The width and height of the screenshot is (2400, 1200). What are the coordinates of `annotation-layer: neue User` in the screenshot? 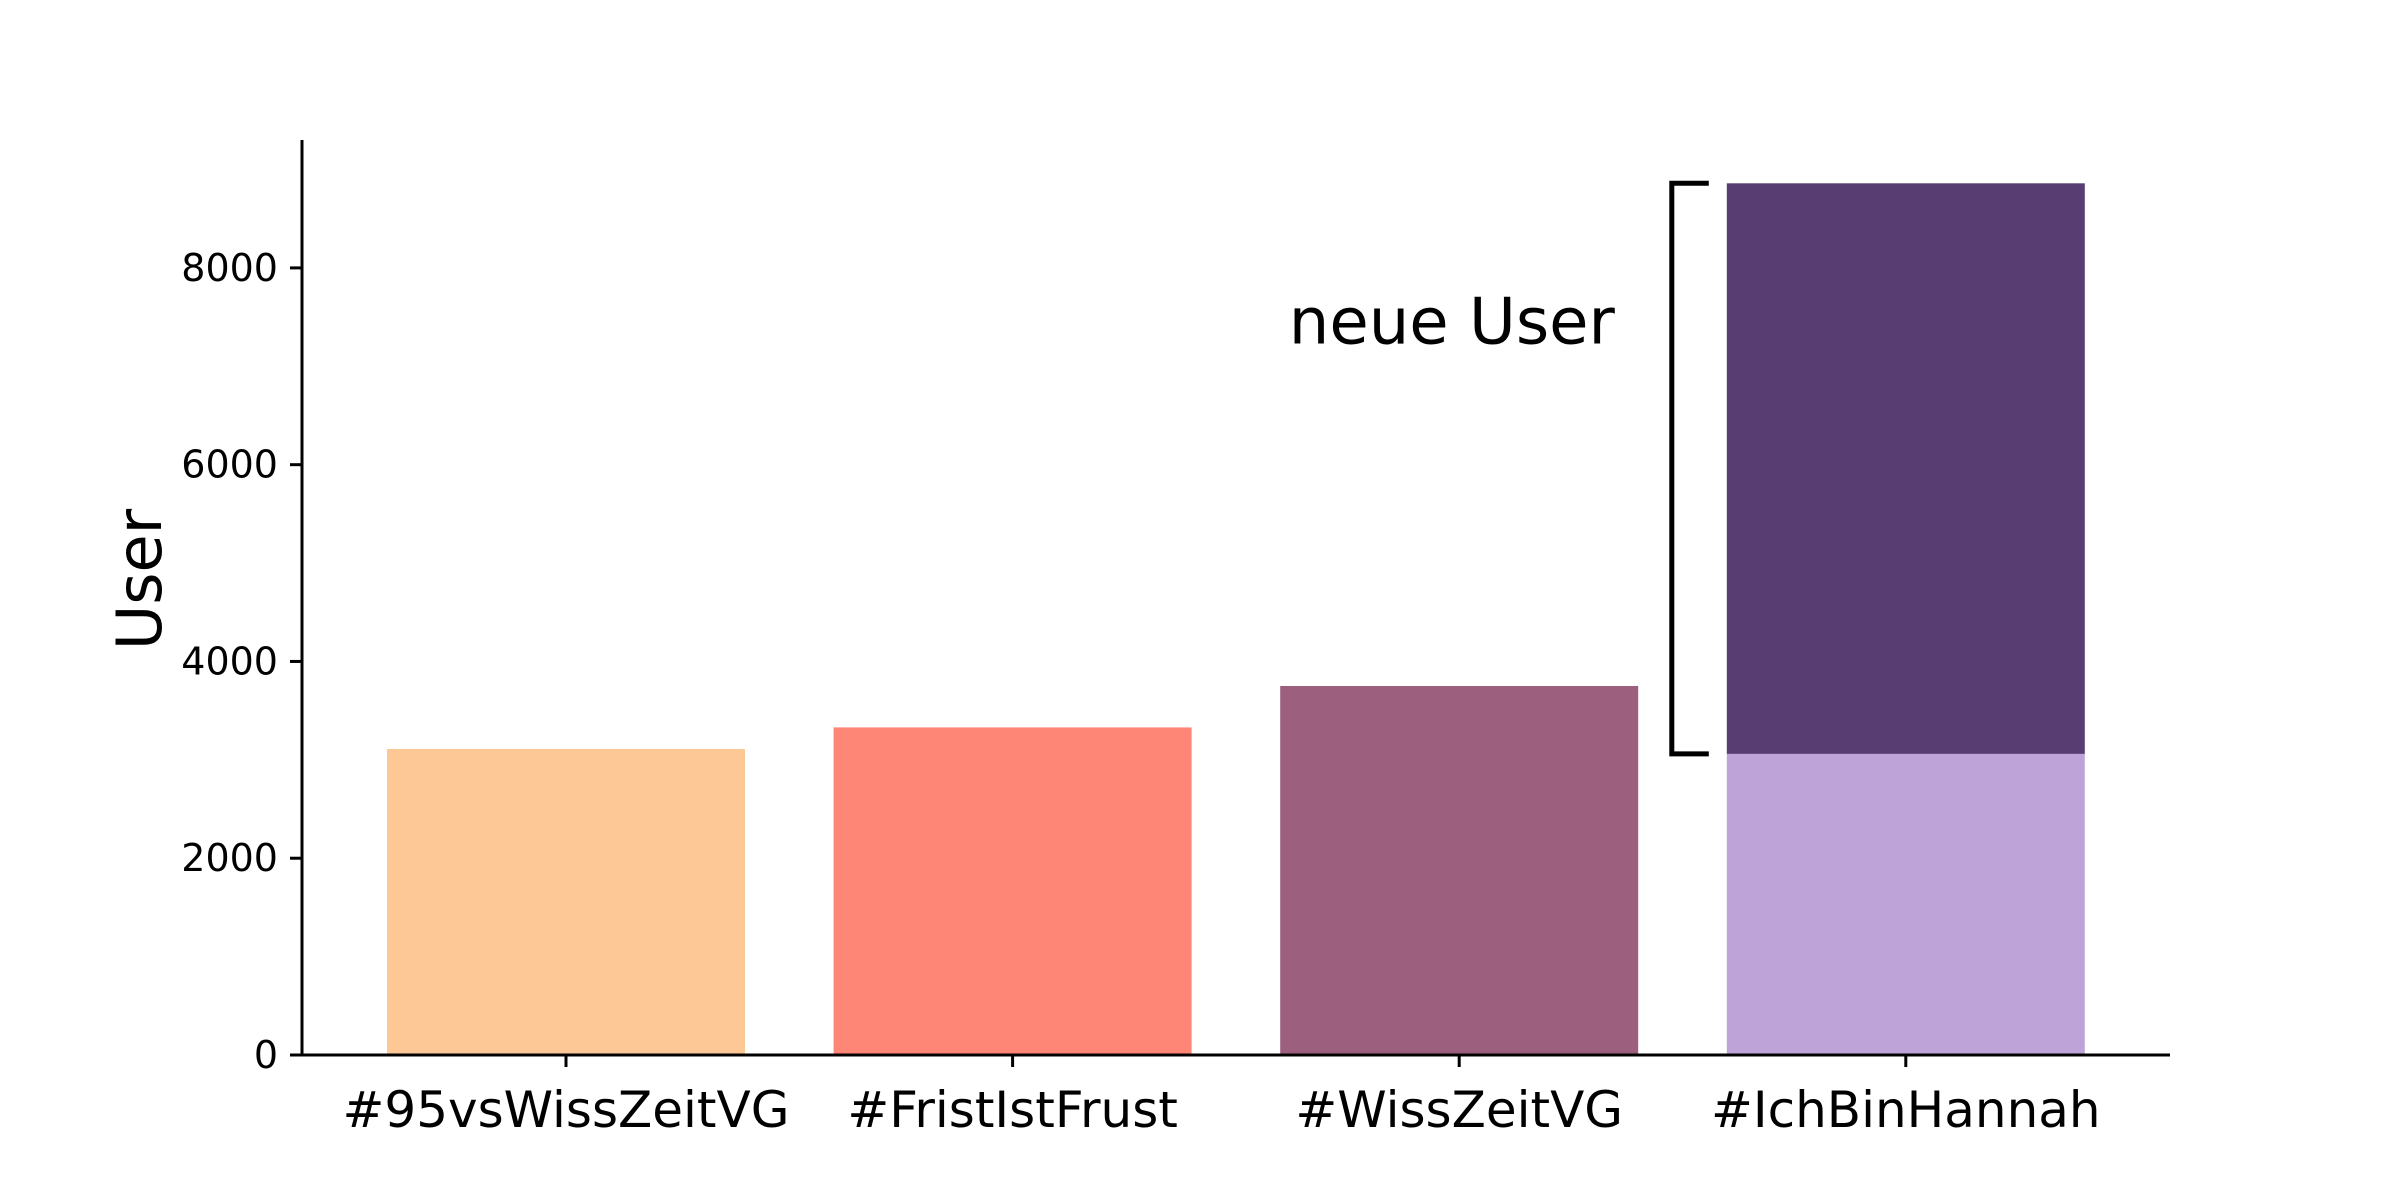 It's located at (1499, 468).